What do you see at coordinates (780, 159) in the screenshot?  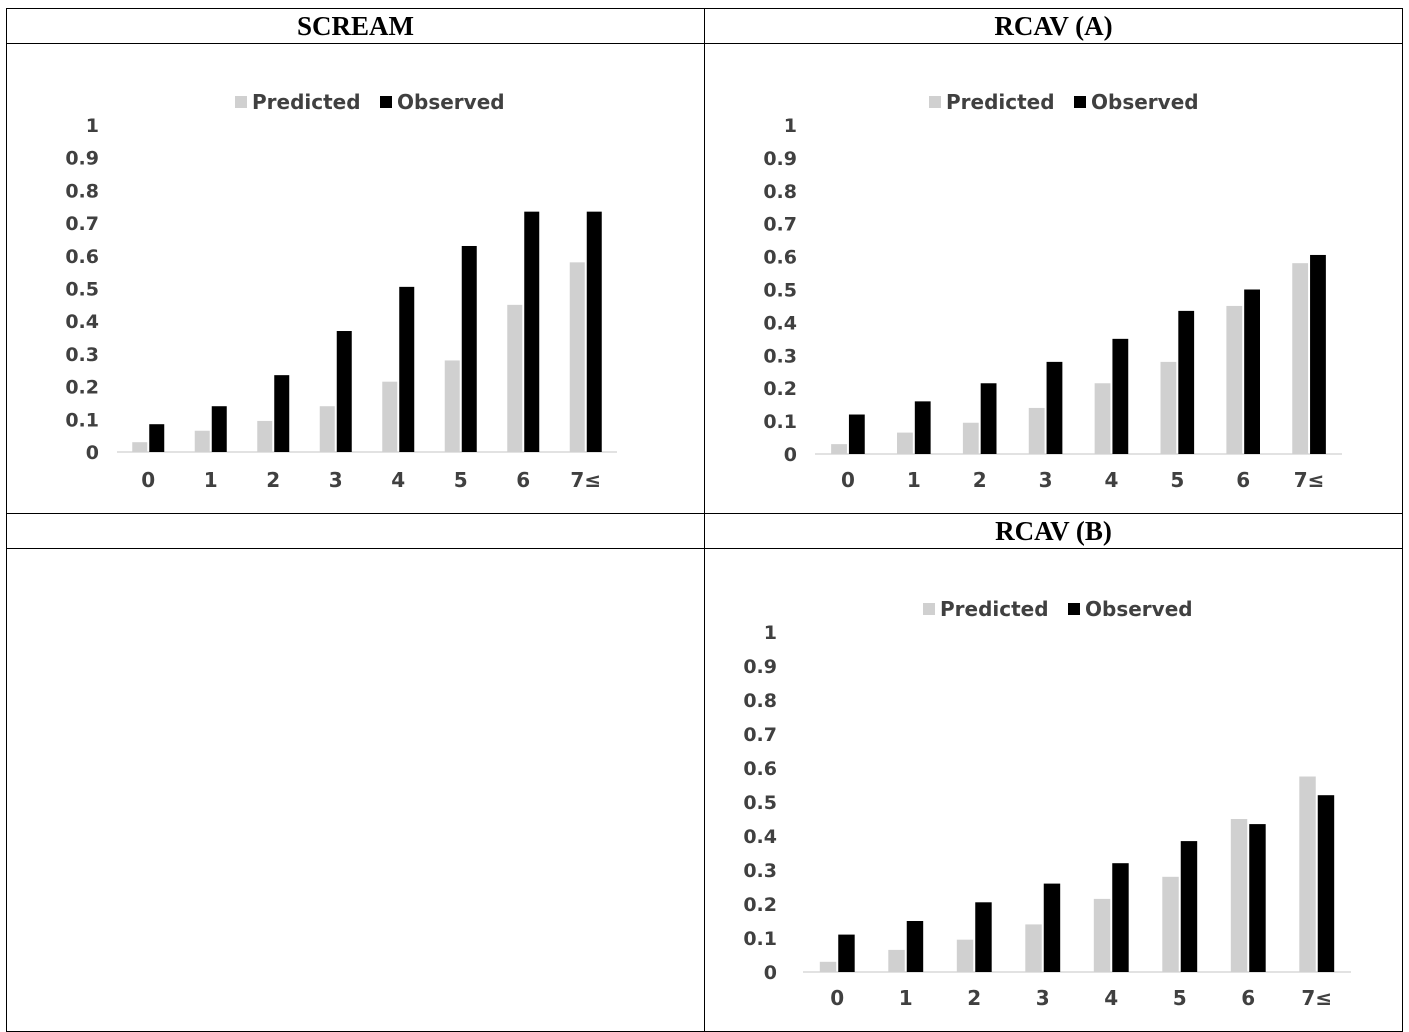 I see `y-tick-label: 0.9` at bounding box center [780, 159].